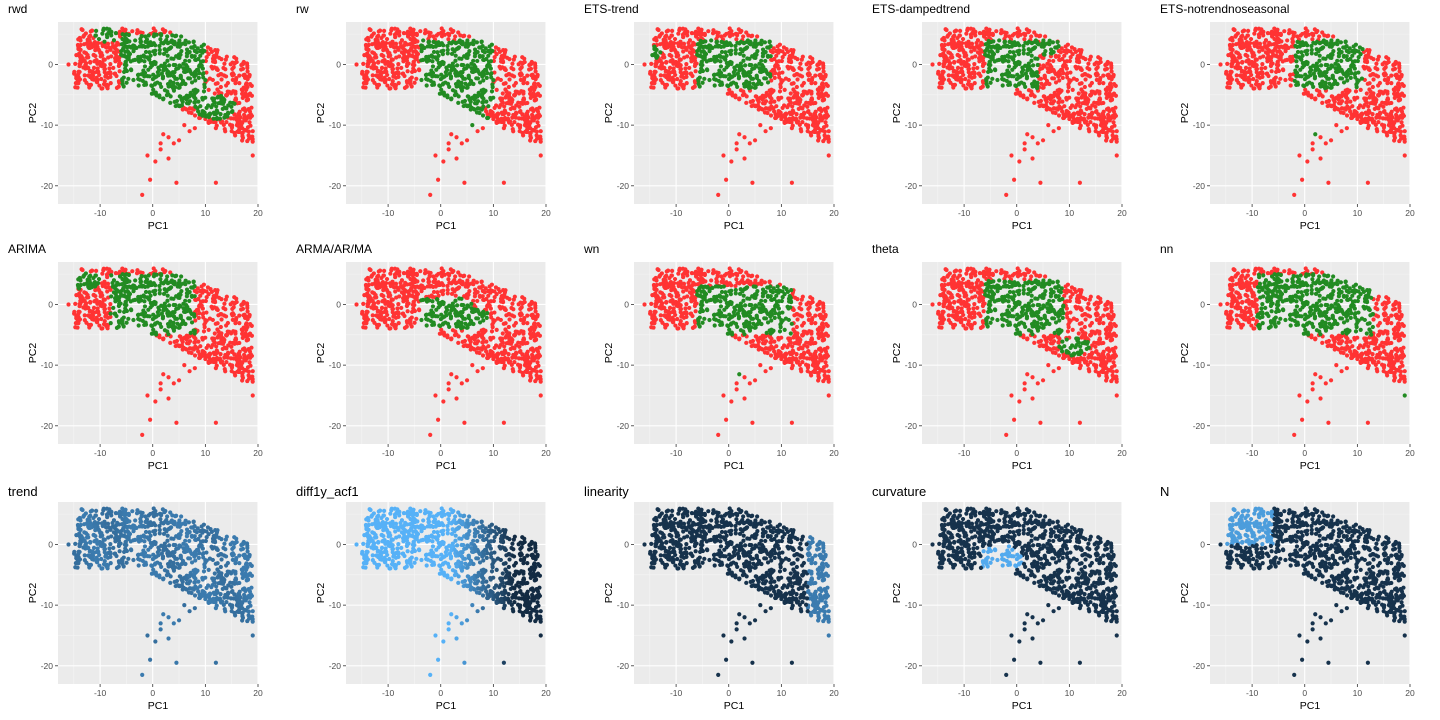 The height and width of the screenshot is (720, 1440). Describe the element at coordinates (1310, 226) in the screenshot. I see `x-axis-label: PC1` at that location.